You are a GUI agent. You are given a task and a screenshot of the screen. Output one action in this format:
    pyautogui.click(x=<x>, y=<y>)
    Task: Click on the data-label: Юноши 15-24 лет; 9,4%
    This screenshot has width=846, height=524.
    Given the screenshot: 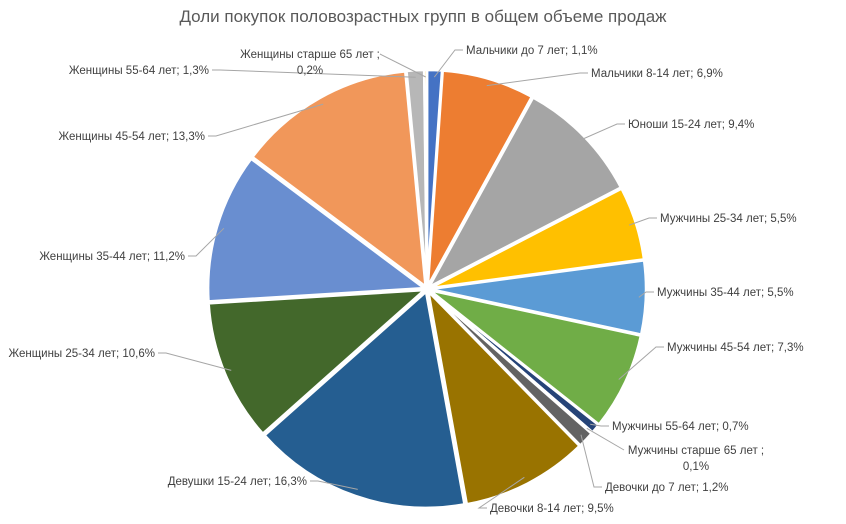 What is the action you would take?
    pyautogui.click(x=691, y=125)
    